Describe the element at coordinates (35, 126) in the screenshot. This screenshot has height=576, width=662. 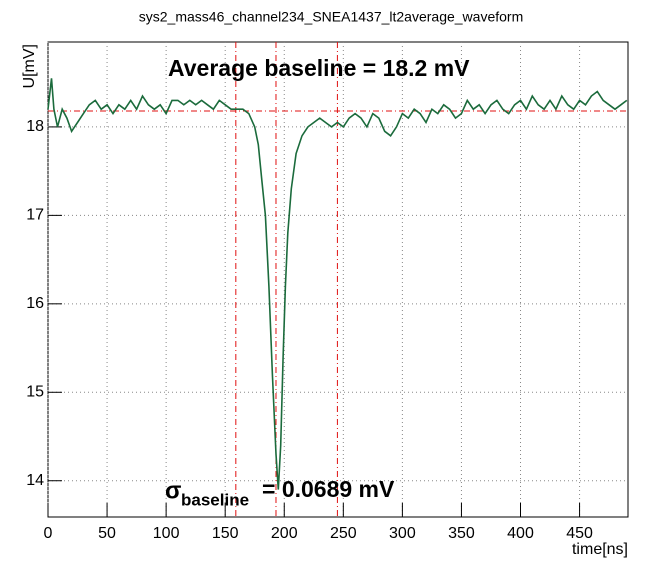
I see `y-tick-label: 18` at that location.